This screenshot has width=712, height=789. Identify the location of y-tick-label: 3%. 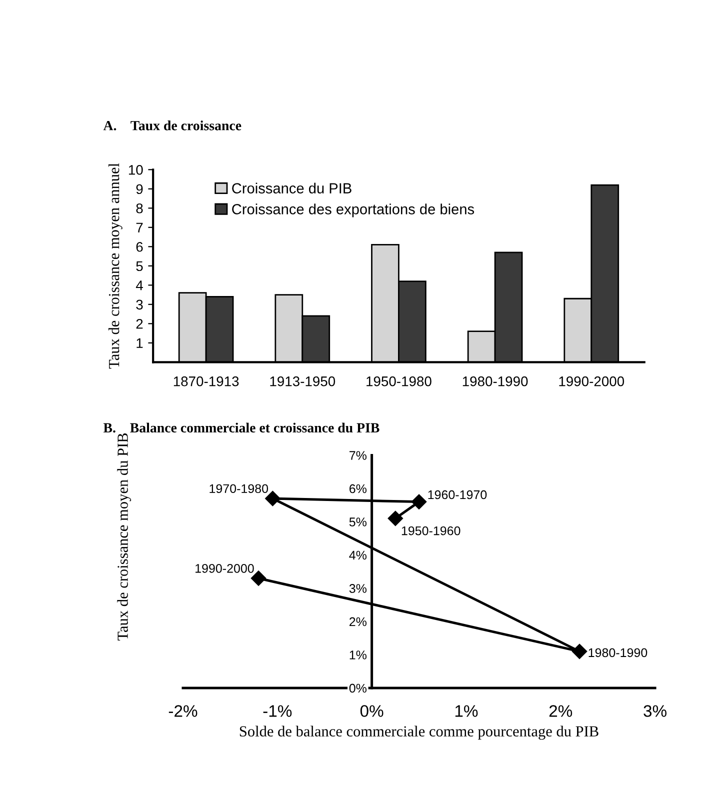
(357, 588).